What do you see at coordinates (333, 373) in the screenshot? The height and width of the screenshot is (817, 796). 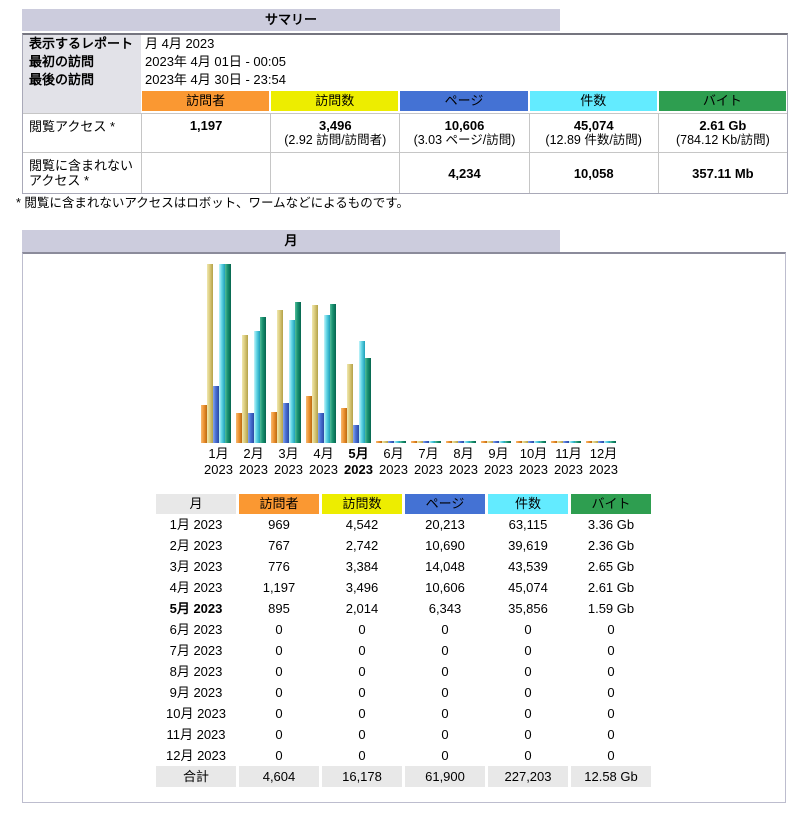 I see `bar-バイト (Gb)-4月 2023` at bounding box center [333, 373].